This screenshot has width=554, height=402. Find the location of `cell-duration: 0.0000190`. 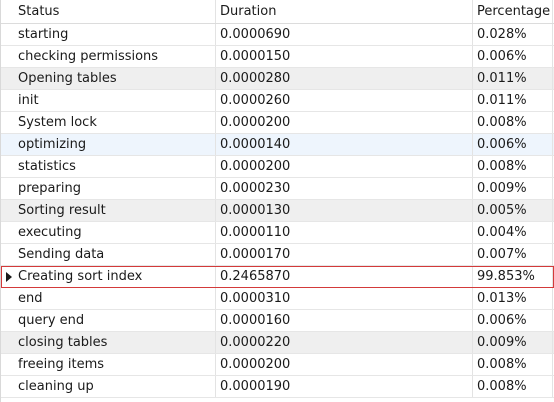

cell-duration: 0.0000190 is located at coordinates (344, 386).